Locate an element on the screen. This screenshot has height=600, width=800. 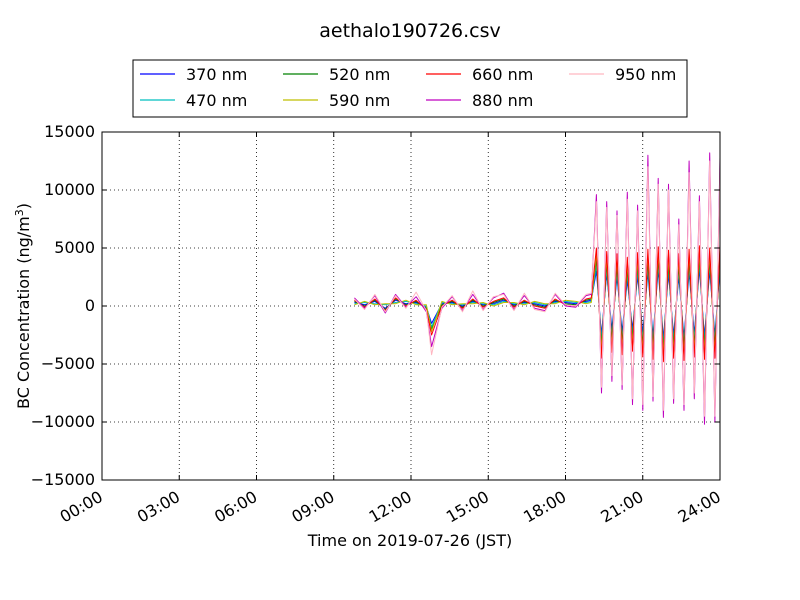
y-axis-label-sup: 3 is located at coordinates (19, 212).